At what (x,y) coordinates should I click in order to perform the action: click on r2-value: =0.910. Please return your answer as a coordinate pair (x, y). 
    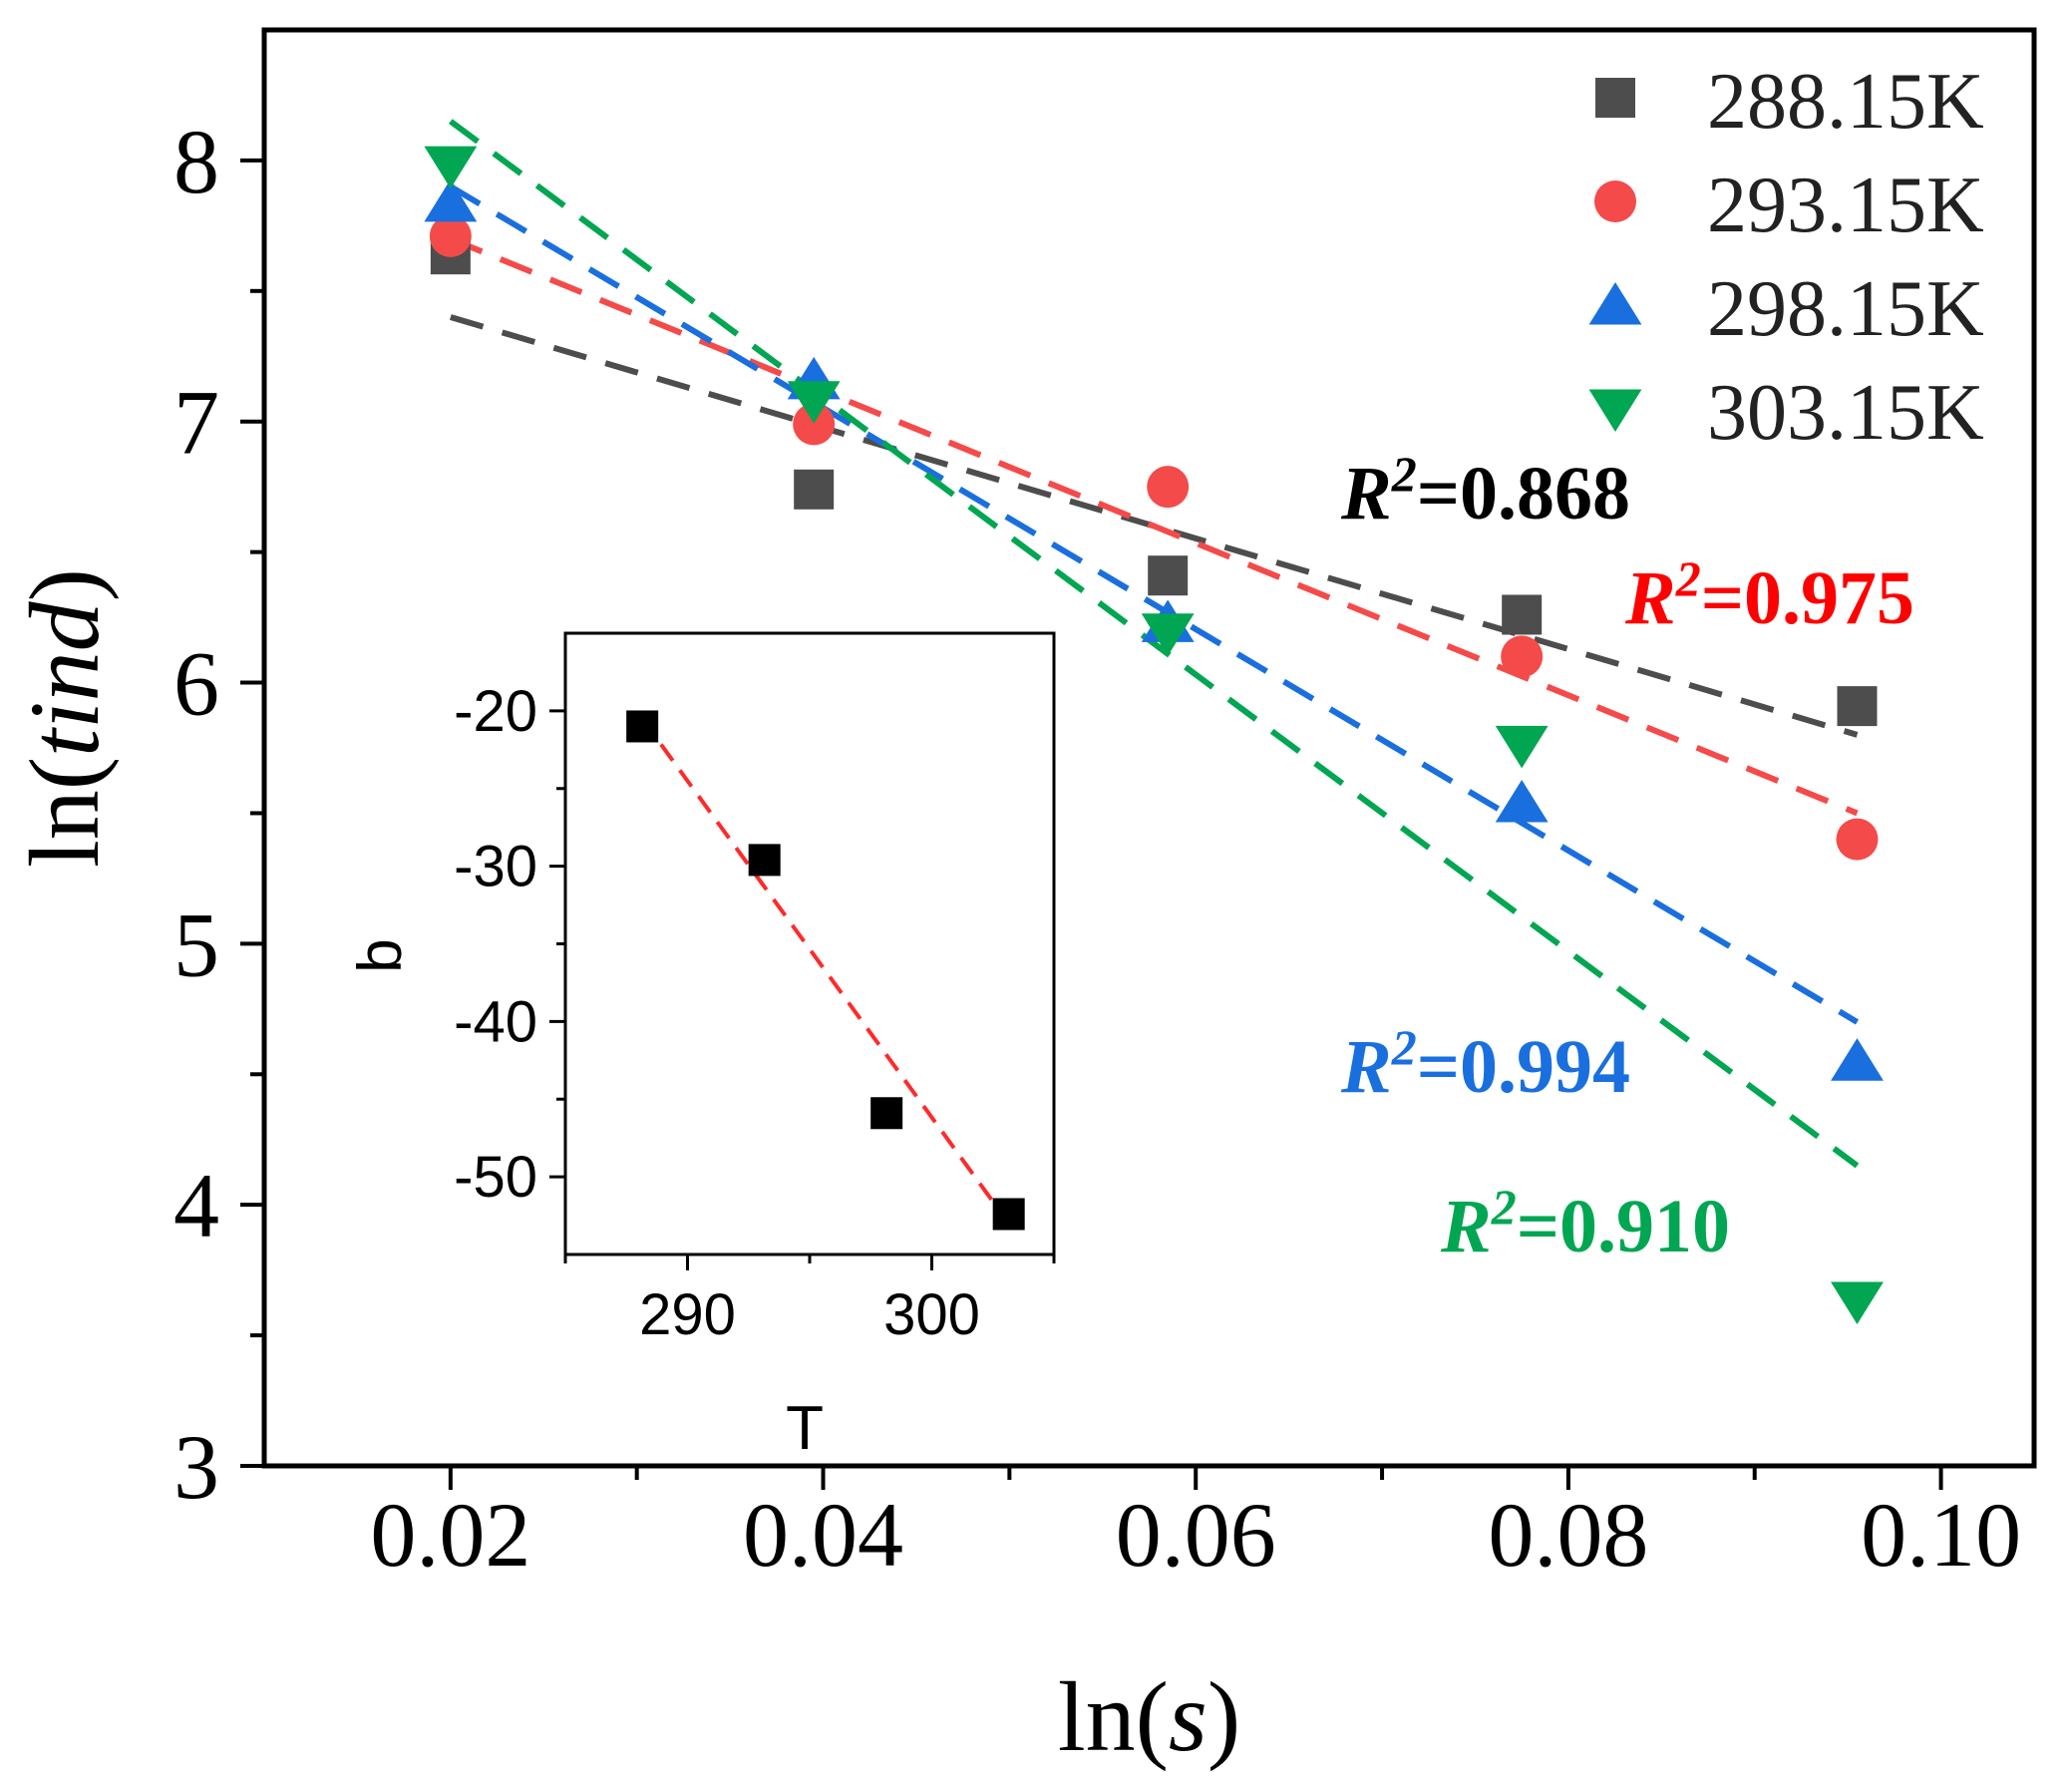
    Looking at the image, I should click on (1623, 1226).